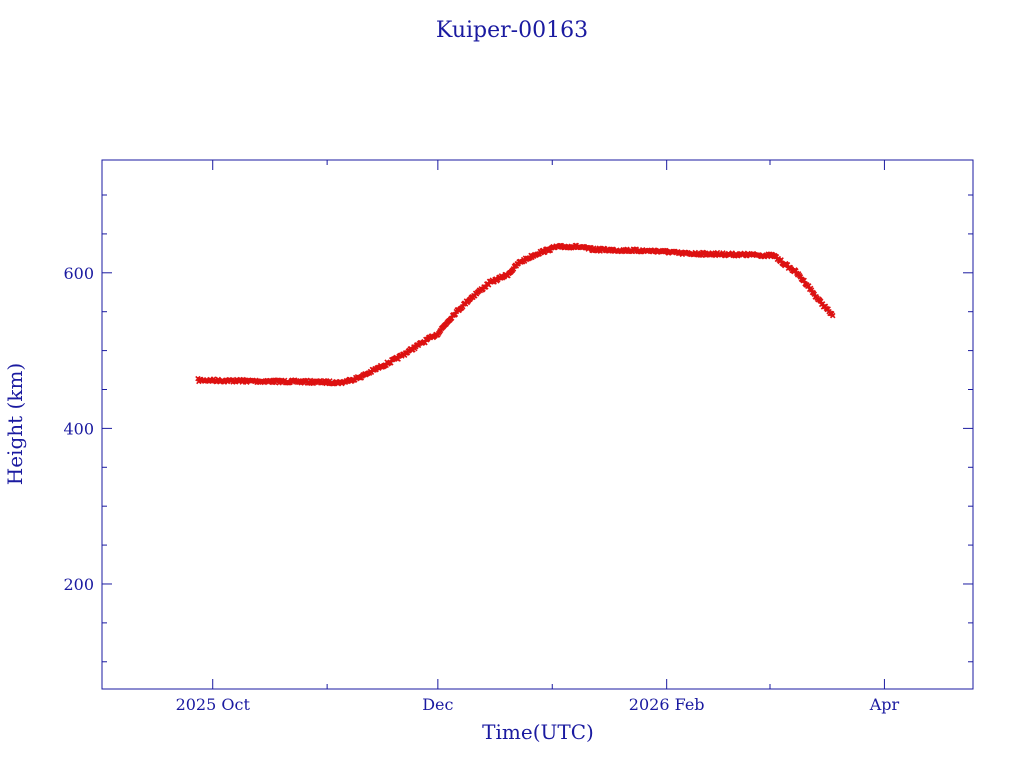  I want to click on x-axis-label: Time(UTC), so click(538, 732).